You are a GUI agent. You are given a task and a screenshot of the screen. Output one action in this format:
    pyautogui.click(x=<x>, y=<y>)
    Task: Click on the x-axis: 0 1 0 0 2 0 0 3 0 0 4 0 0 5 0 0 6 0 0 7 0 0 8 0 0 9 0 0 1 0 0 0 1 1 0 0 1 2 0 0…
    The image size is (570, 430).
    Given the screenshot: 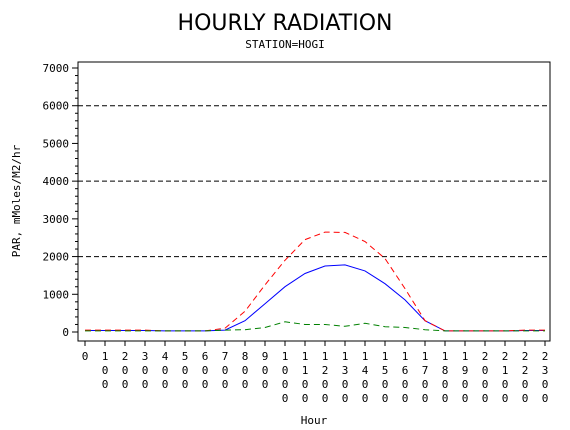 What is the action you would take?
    pyautogui.click(x=315, y=373)
    